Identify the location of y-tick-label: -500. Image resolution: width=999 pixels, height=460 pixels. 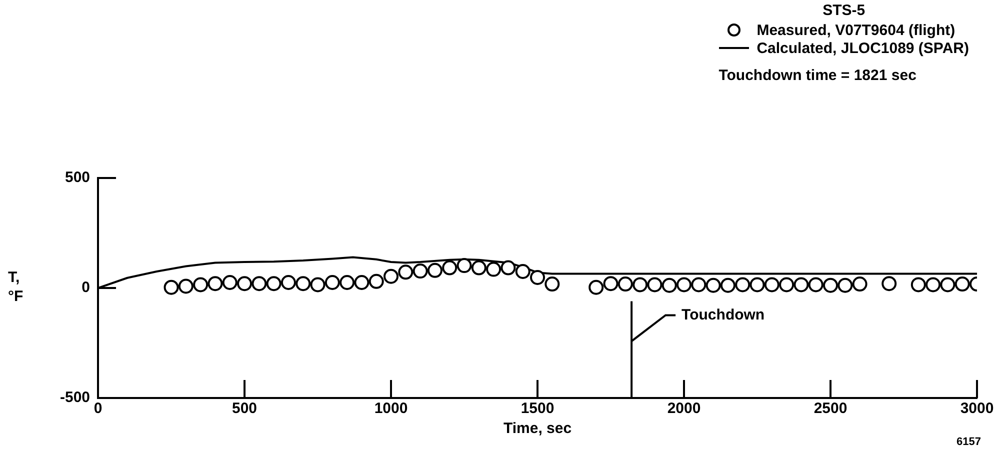
(75, 397).